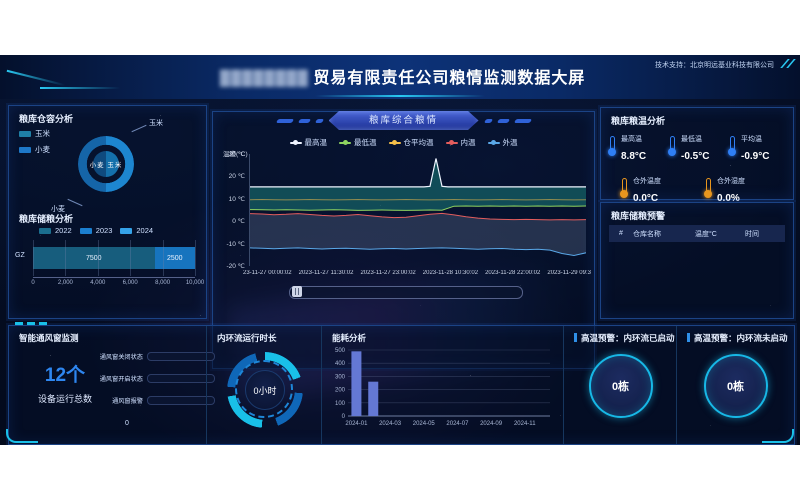 Image resolution: width=800 pixels, height=500 pixels. I want to click on y-tick-label: 30 ℃, so click(236, 154).